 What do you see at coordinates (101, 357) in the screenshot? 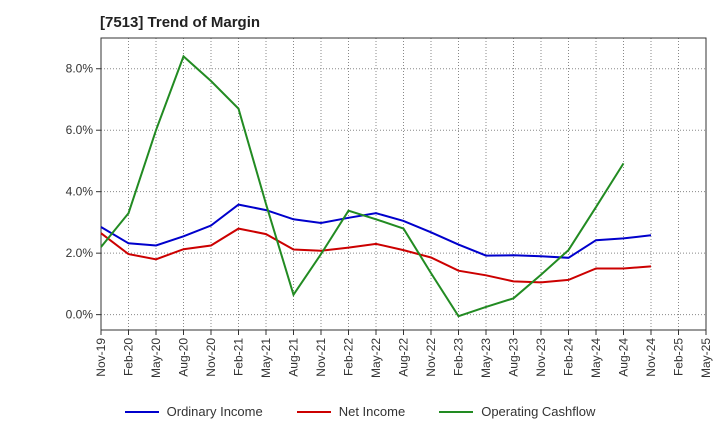
I see `x-tick-label: Nov-19` at bounding box center [101, 357].